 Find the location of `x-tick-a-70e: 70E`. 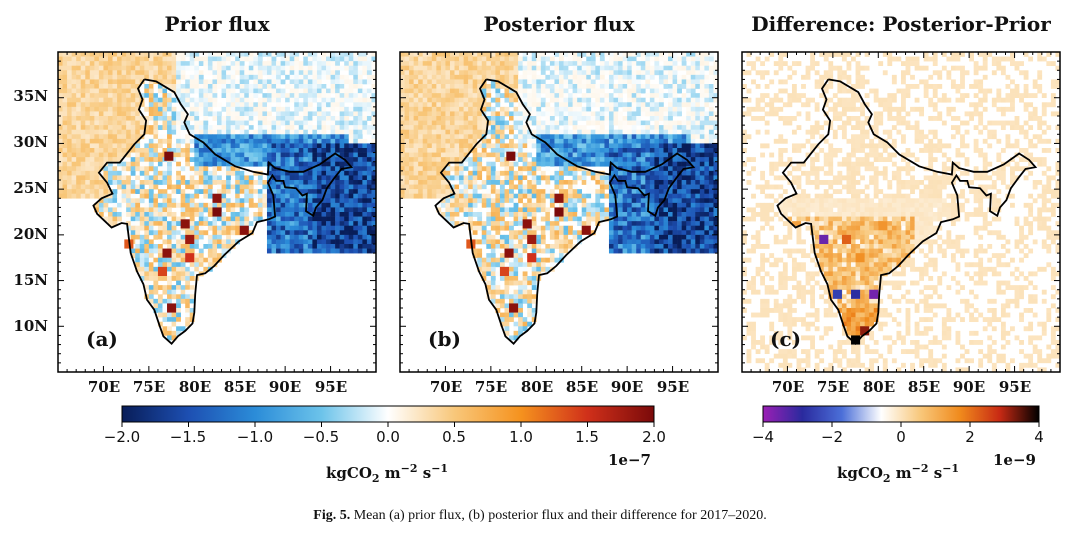

x-tick-a-70e: 70E is located at coordinates (104, 387).